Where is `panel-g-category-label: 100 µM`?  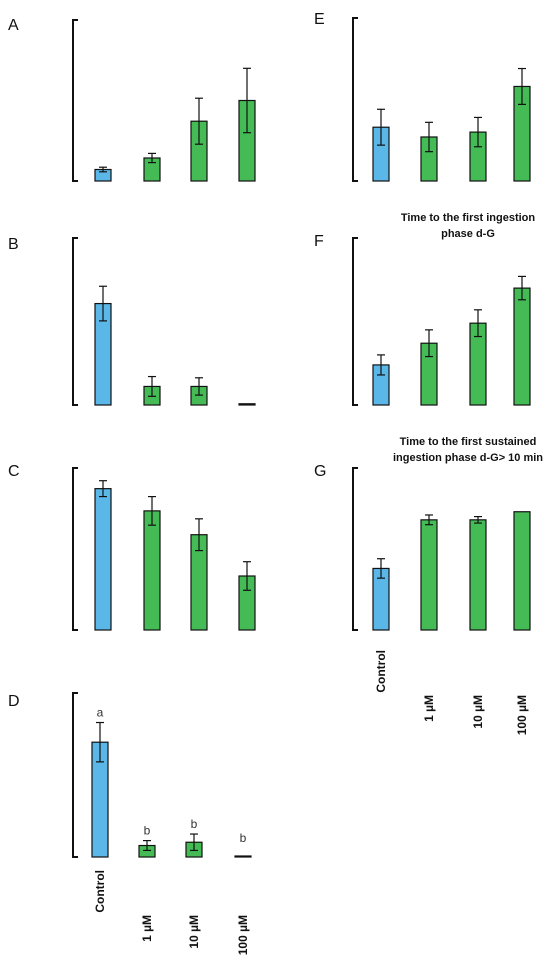
panel-g-category-label: 100 µM is located at coordinates (522, 715).